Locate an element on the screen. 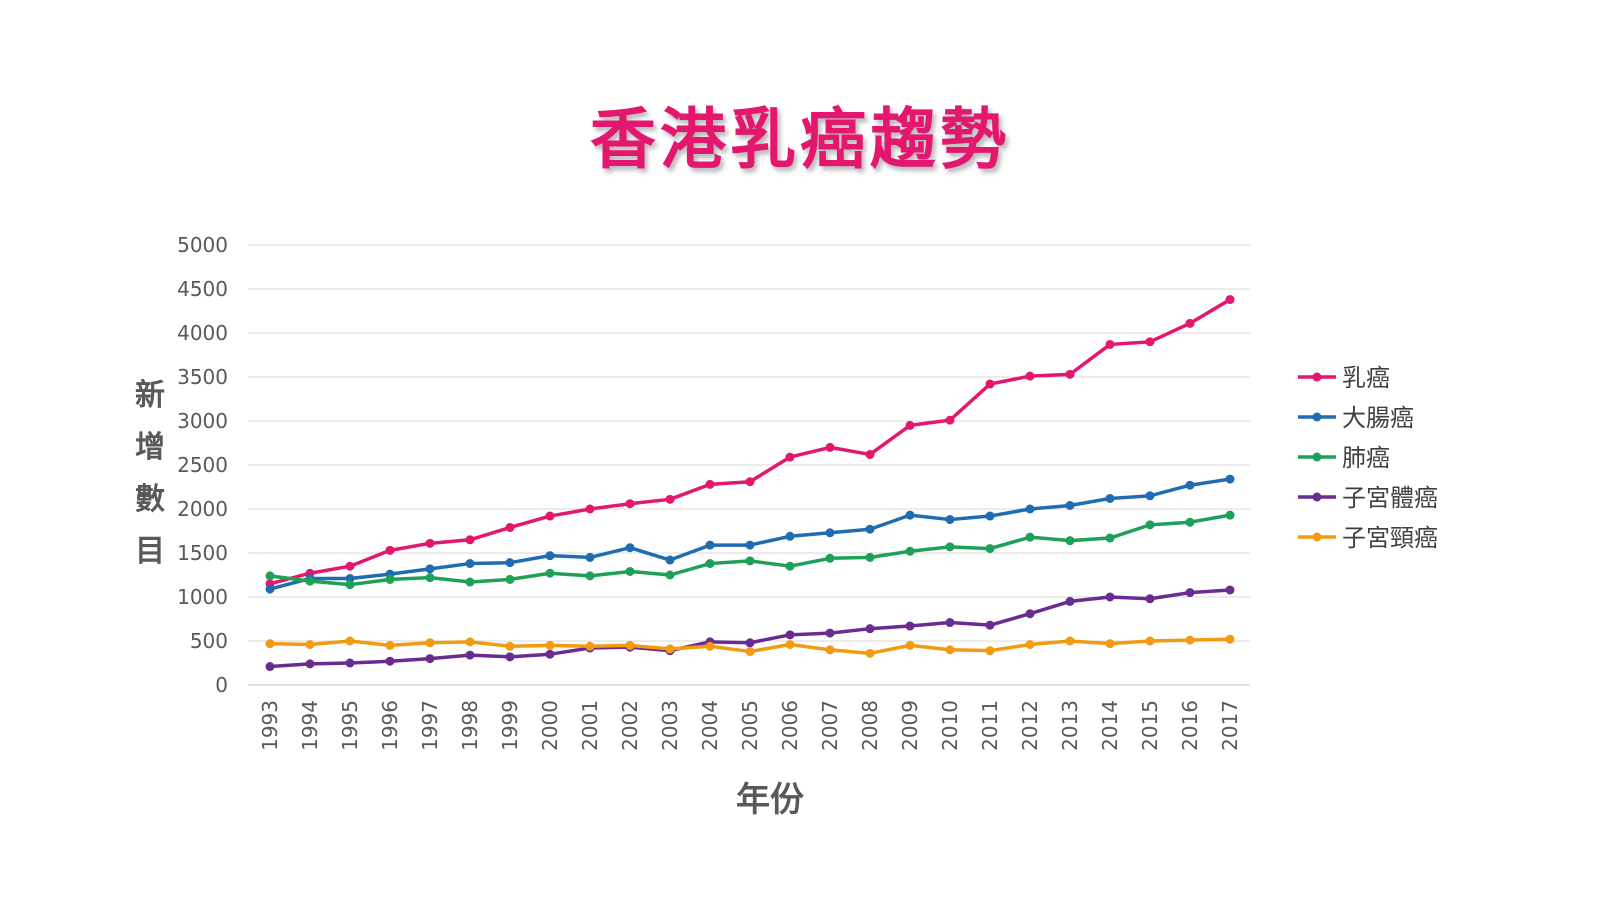 The height and width of the screenshot is (900, 1600). x-tick-label: 1996 is located at coordinates (390, 725).